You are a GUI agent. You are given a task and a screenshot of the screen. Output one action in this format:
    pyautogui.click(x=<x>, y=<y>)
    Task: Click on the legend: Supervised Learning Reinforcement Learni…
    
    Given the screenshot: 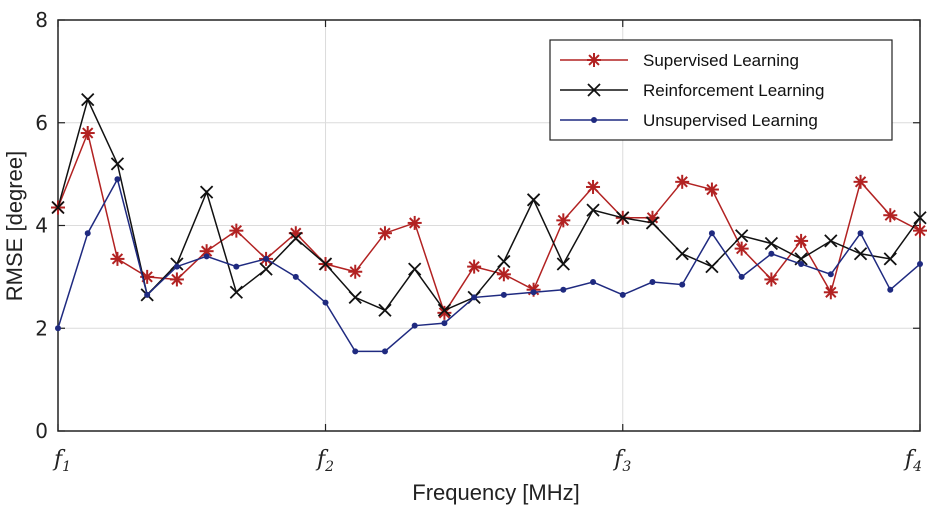 What is the action you would take?
    pyautogui.click(x=721, y=90)
    